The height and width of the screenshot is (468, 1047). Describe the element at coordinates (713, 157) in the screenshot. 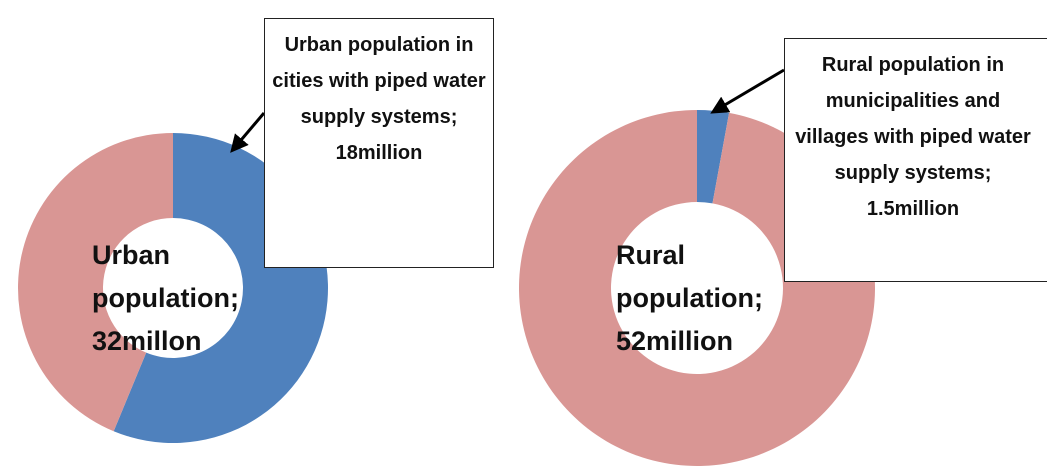

I see `part-segment` at that location.